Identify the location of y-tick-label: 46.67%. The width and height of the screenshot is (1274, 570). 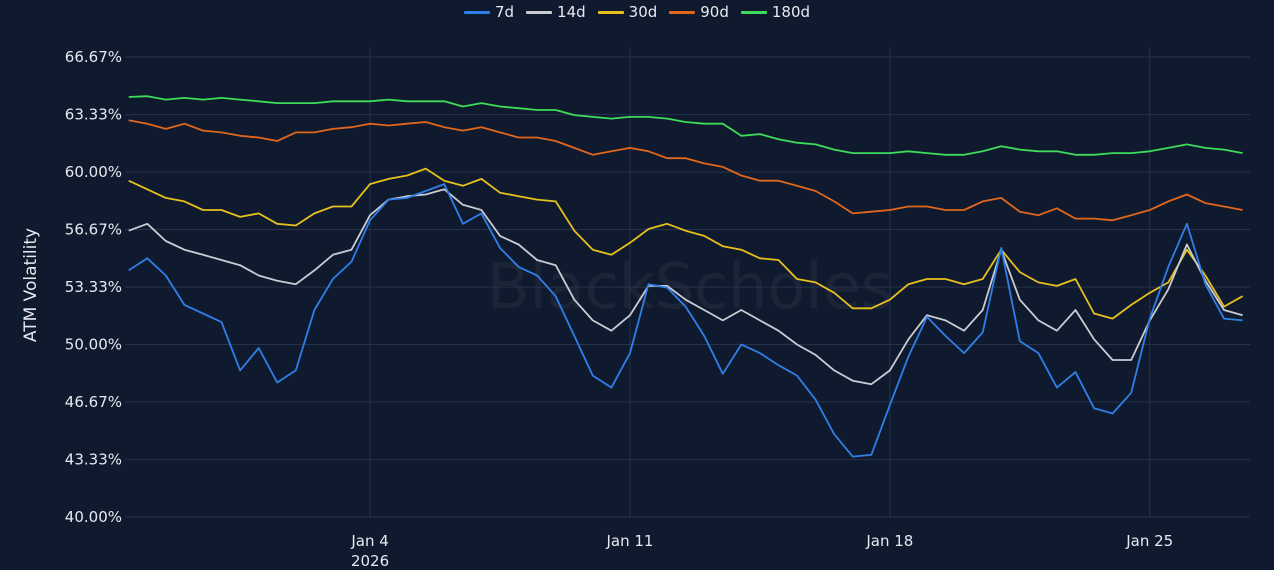
(93, 402).